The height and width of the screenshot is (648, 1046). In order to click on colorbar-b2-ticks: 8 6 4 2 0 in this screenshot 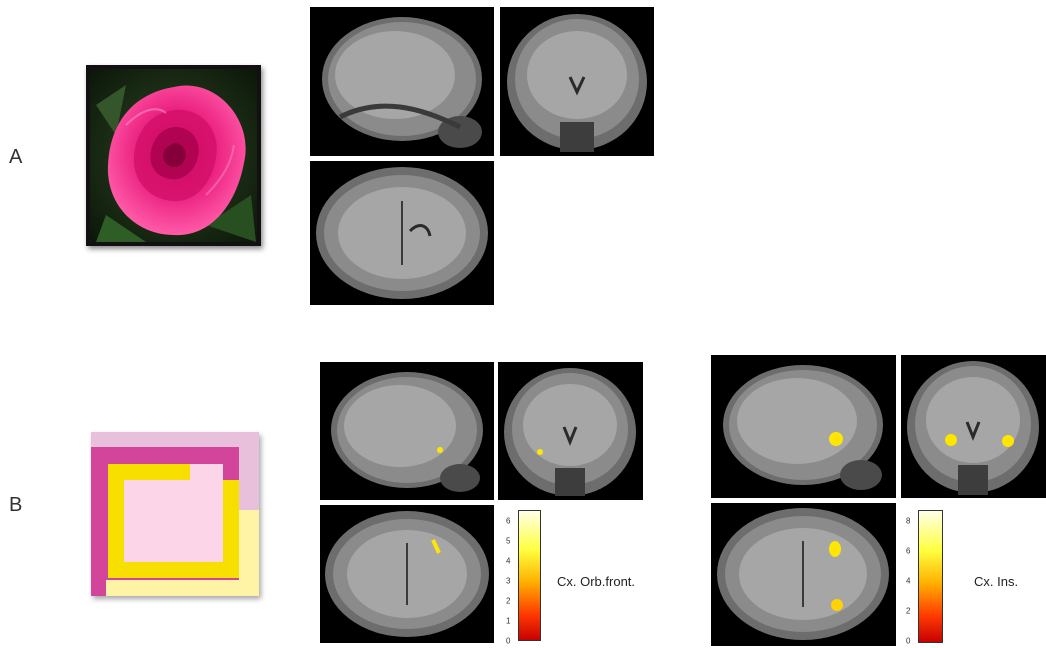, I will do `click(911, 578)`.